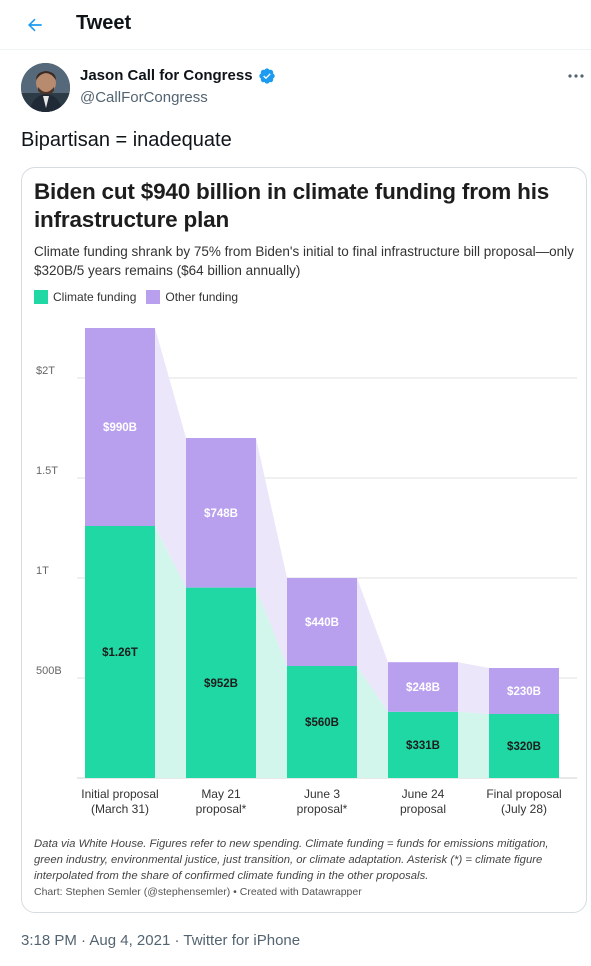 The width and height of the screenshot is (591, 966). Describe the element at coordinates (45, 371) in the screenshot. I see `y-tick-label: $2T` at that location.